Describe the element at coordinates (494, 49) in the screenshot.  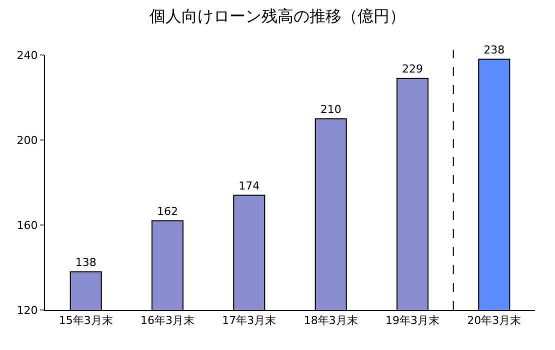
I see `data-label: 238` at that location.